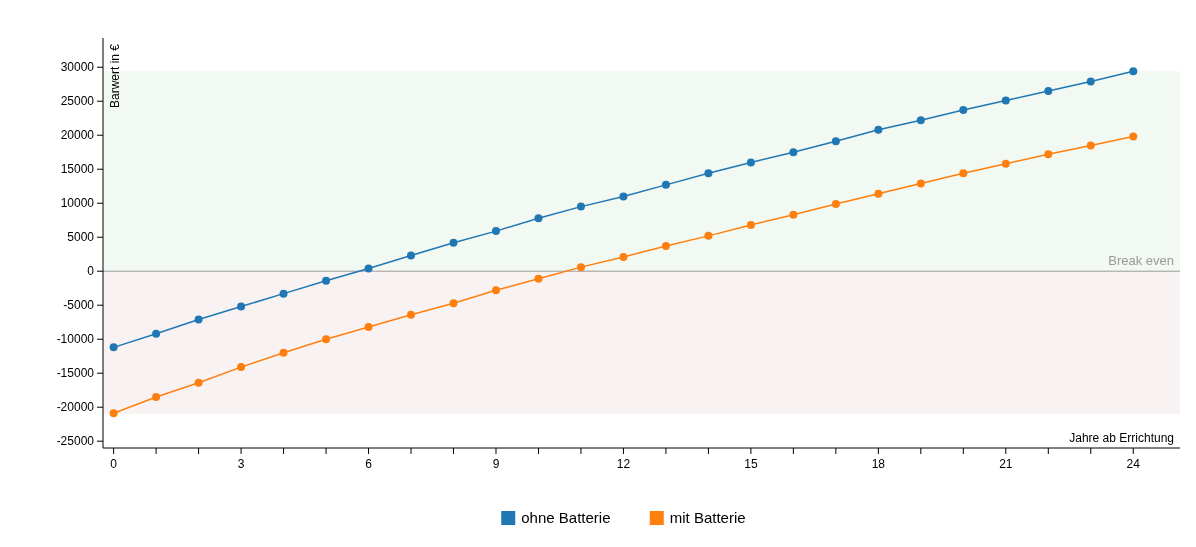  I want to click on ref-line-label: Break even, so click(1141, 261).